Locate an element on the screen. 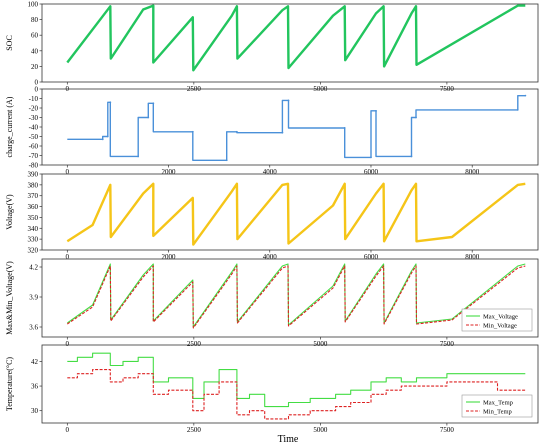 The height and width of the screenshot is (448, 550). series-line-min-voltage is located at coordinates (296, 297).